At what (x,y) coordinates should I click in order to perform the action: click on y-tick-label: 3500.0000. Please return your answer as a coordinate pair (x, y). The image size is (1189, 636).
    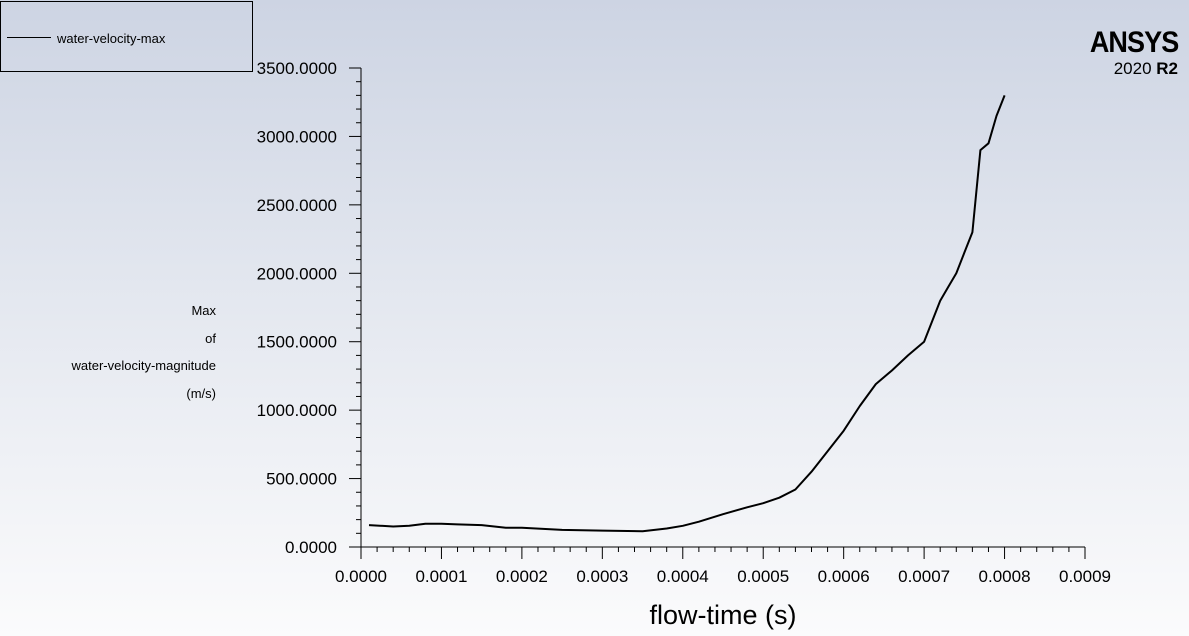
    Looking at the image, I should click on (297, 68).